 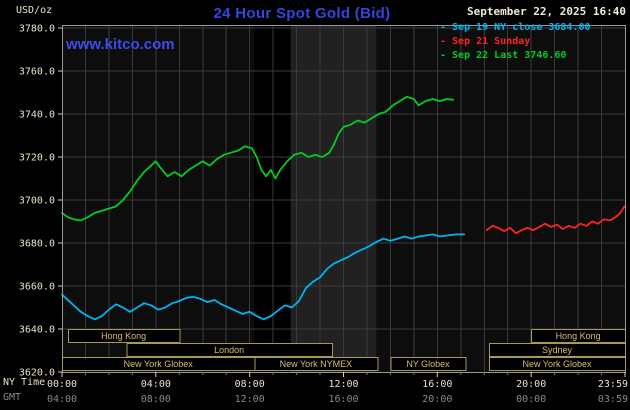 I want to click on y-axis-tick-label: 3680.0, so click(x=37, y=244).